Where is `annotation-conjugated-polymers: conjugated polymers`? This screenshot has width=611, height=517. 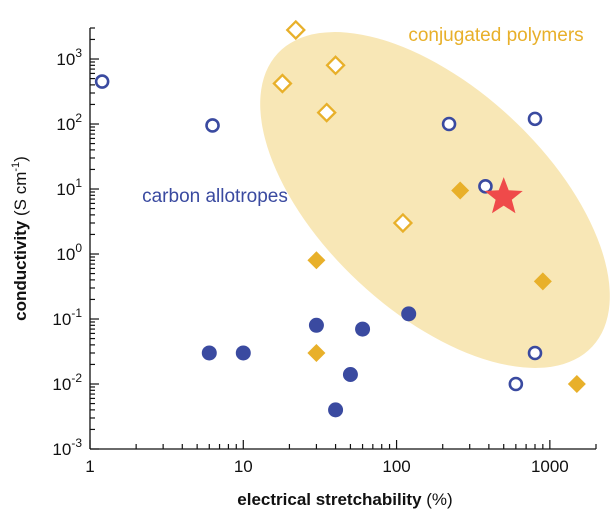
annotation-conjugated-polymers: conjugated polymers is located at coordinates (495, 35).